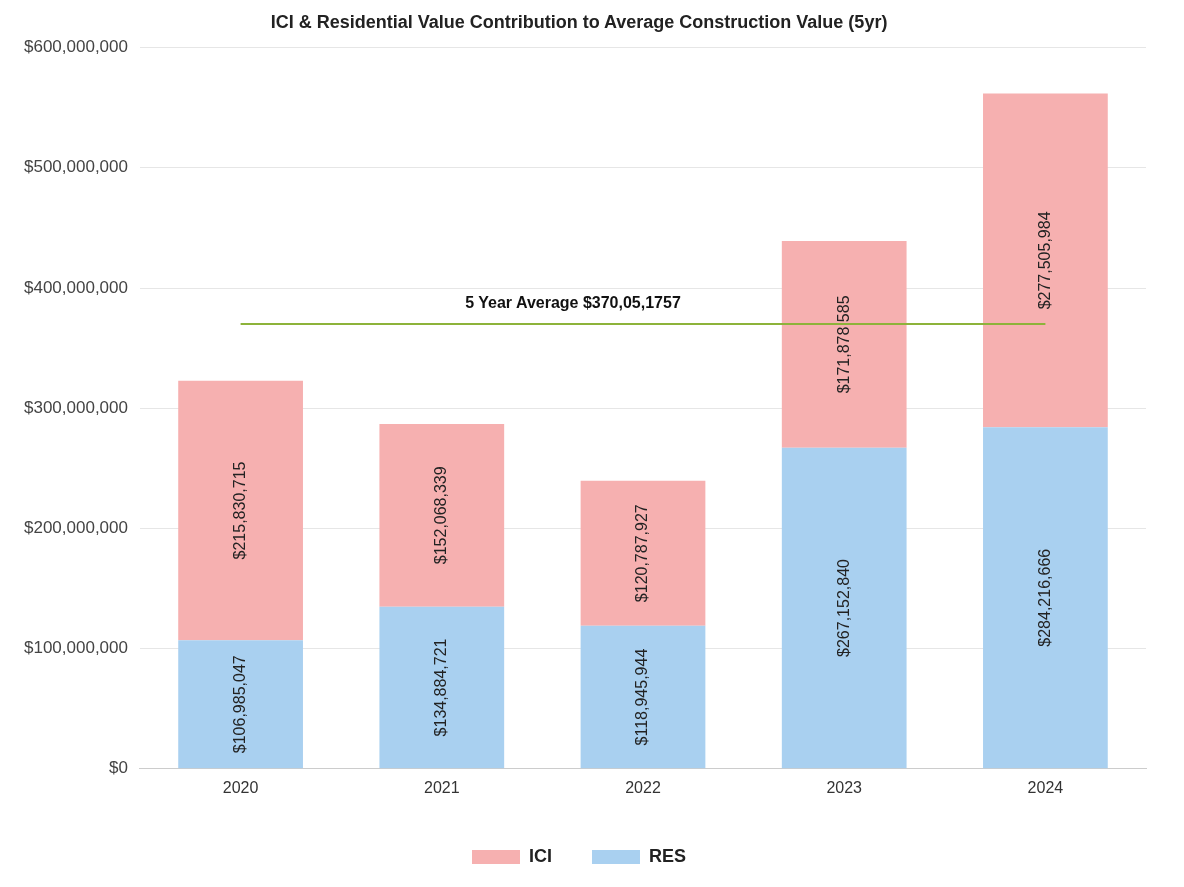  Describe the element at coordinates (643, 787) in the screenshot. I see `x-tick-label: 2022` at that location.